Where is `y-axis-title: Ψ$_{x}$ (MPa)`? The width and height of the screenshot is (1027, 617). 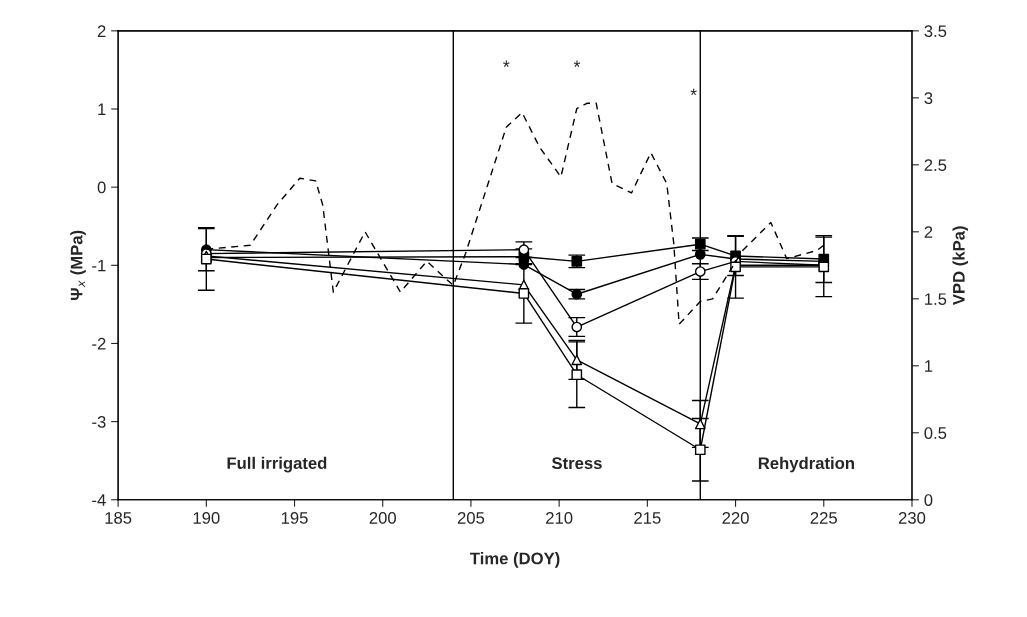 y-axis-title: Ψ$_{x}$ (MPa) is located at coordinates (78, 265).